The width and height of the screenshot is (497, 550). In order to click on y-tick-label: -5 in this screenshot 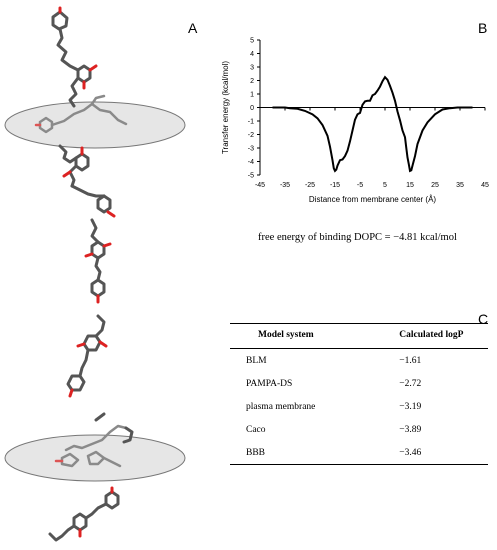, I will do `click(251, 176)`.